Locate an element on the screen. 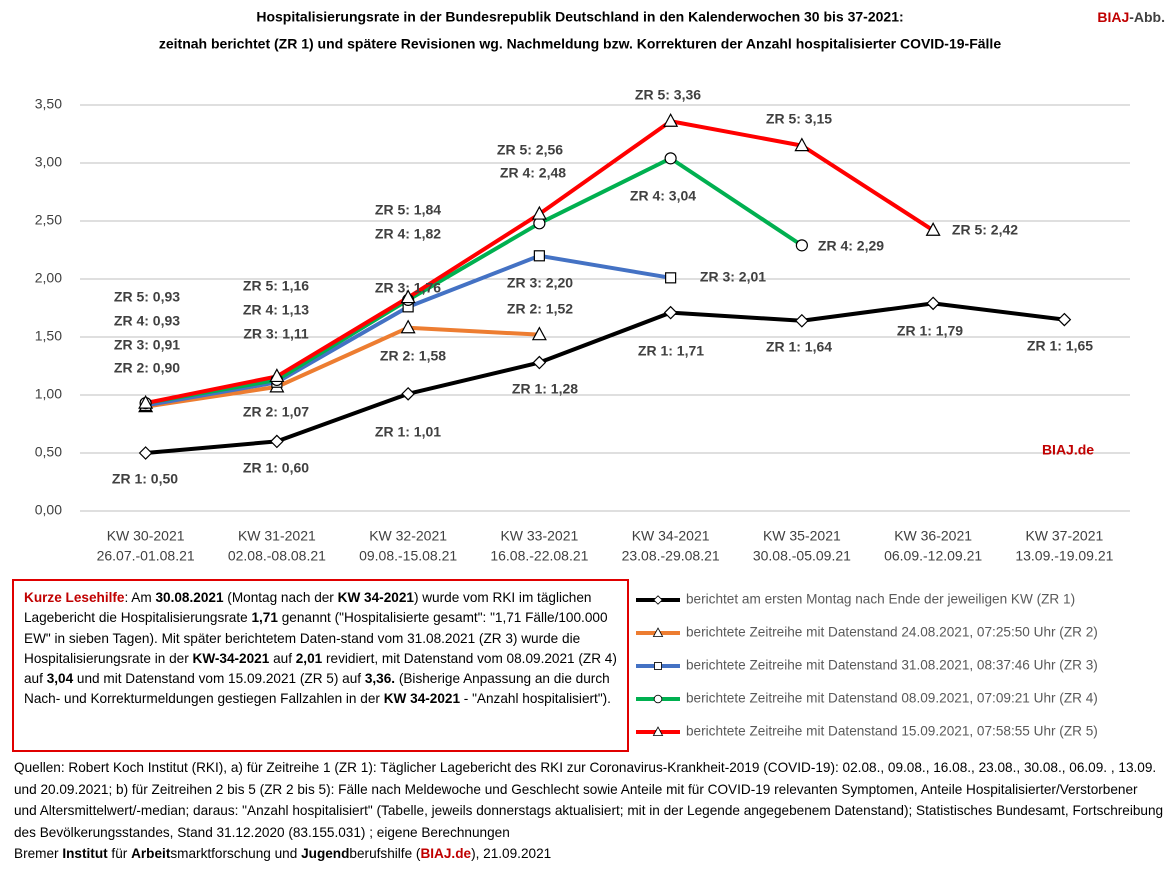 This screenshot has height=877, width=1171. x-tick-label: KW 37-2021 is located at coordinates (1064, 536).